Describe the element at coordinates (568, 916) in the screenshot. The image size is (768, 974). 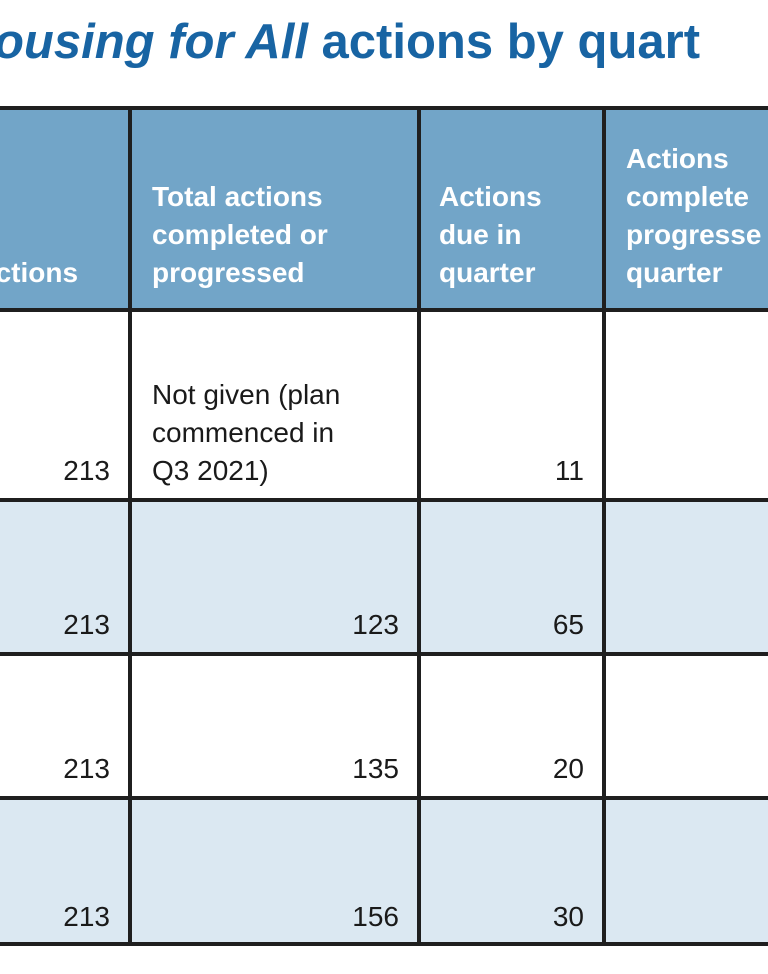
I see `cell-actions-due: 30` at that location.